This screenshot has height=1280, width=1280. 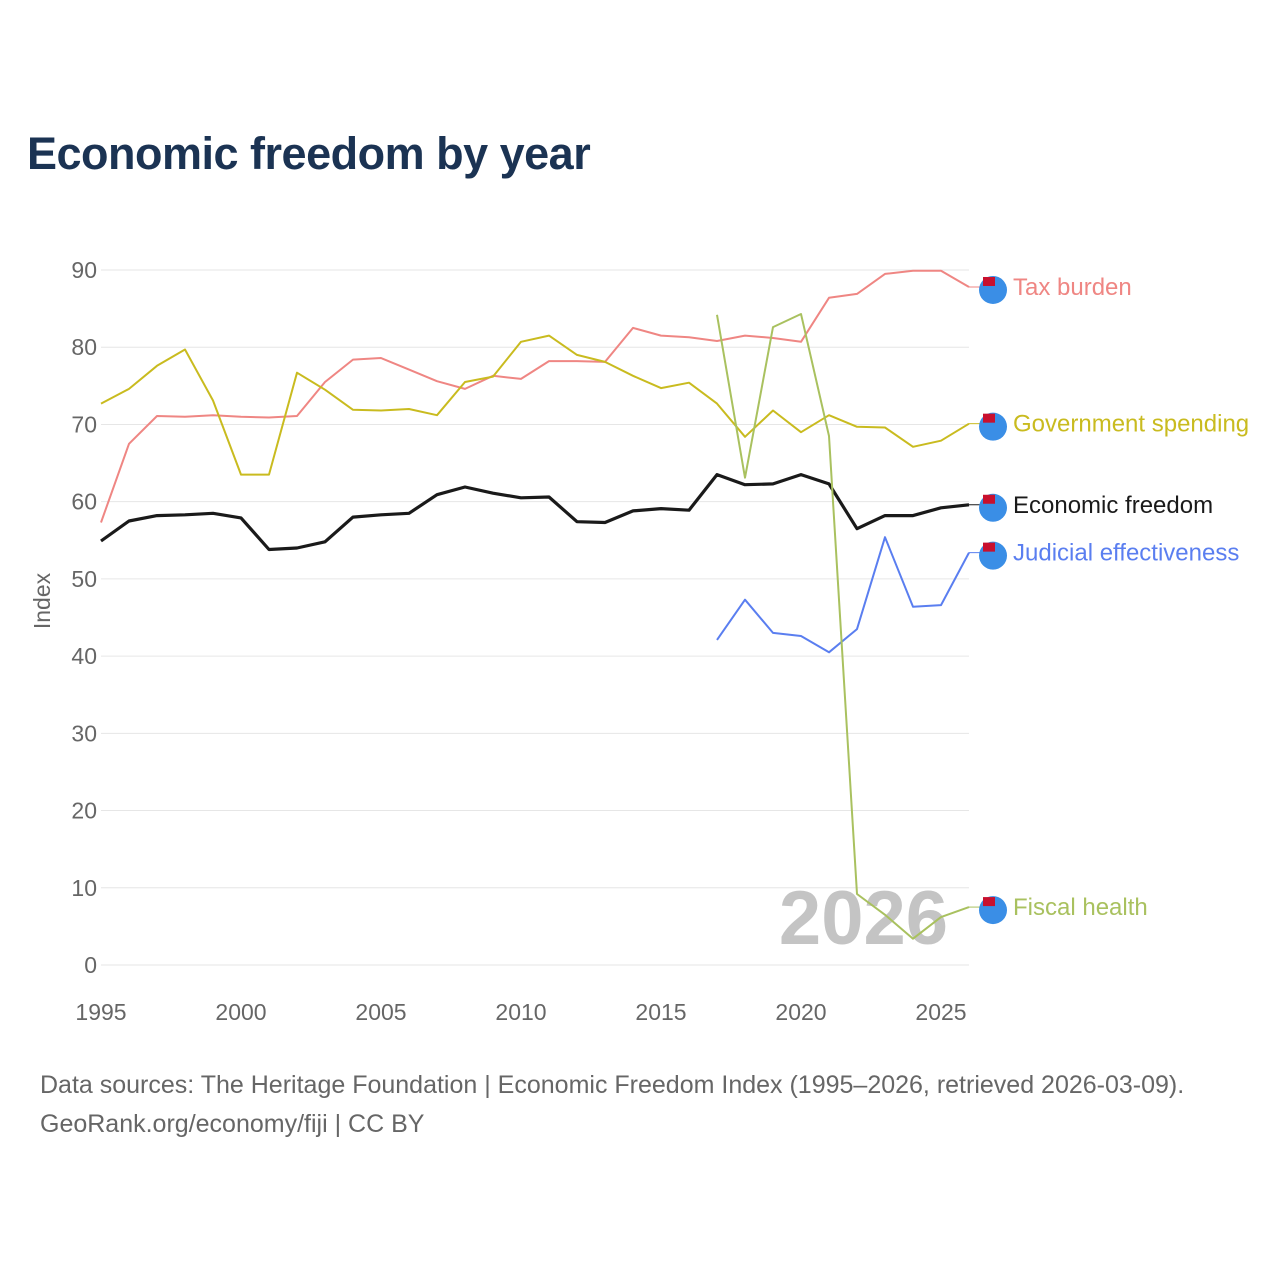 I want to click on series-label: Economic freedom, so click(x=1113, y=505).